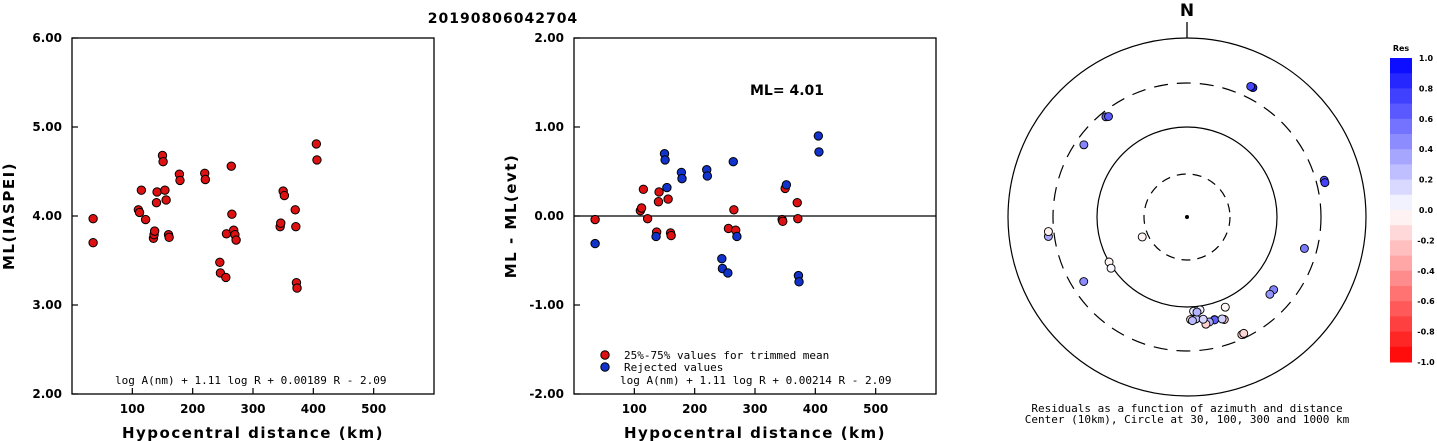 The width and height of the screenshot is (1437, 441). I want to click on plot1-points, so click(205, 216).